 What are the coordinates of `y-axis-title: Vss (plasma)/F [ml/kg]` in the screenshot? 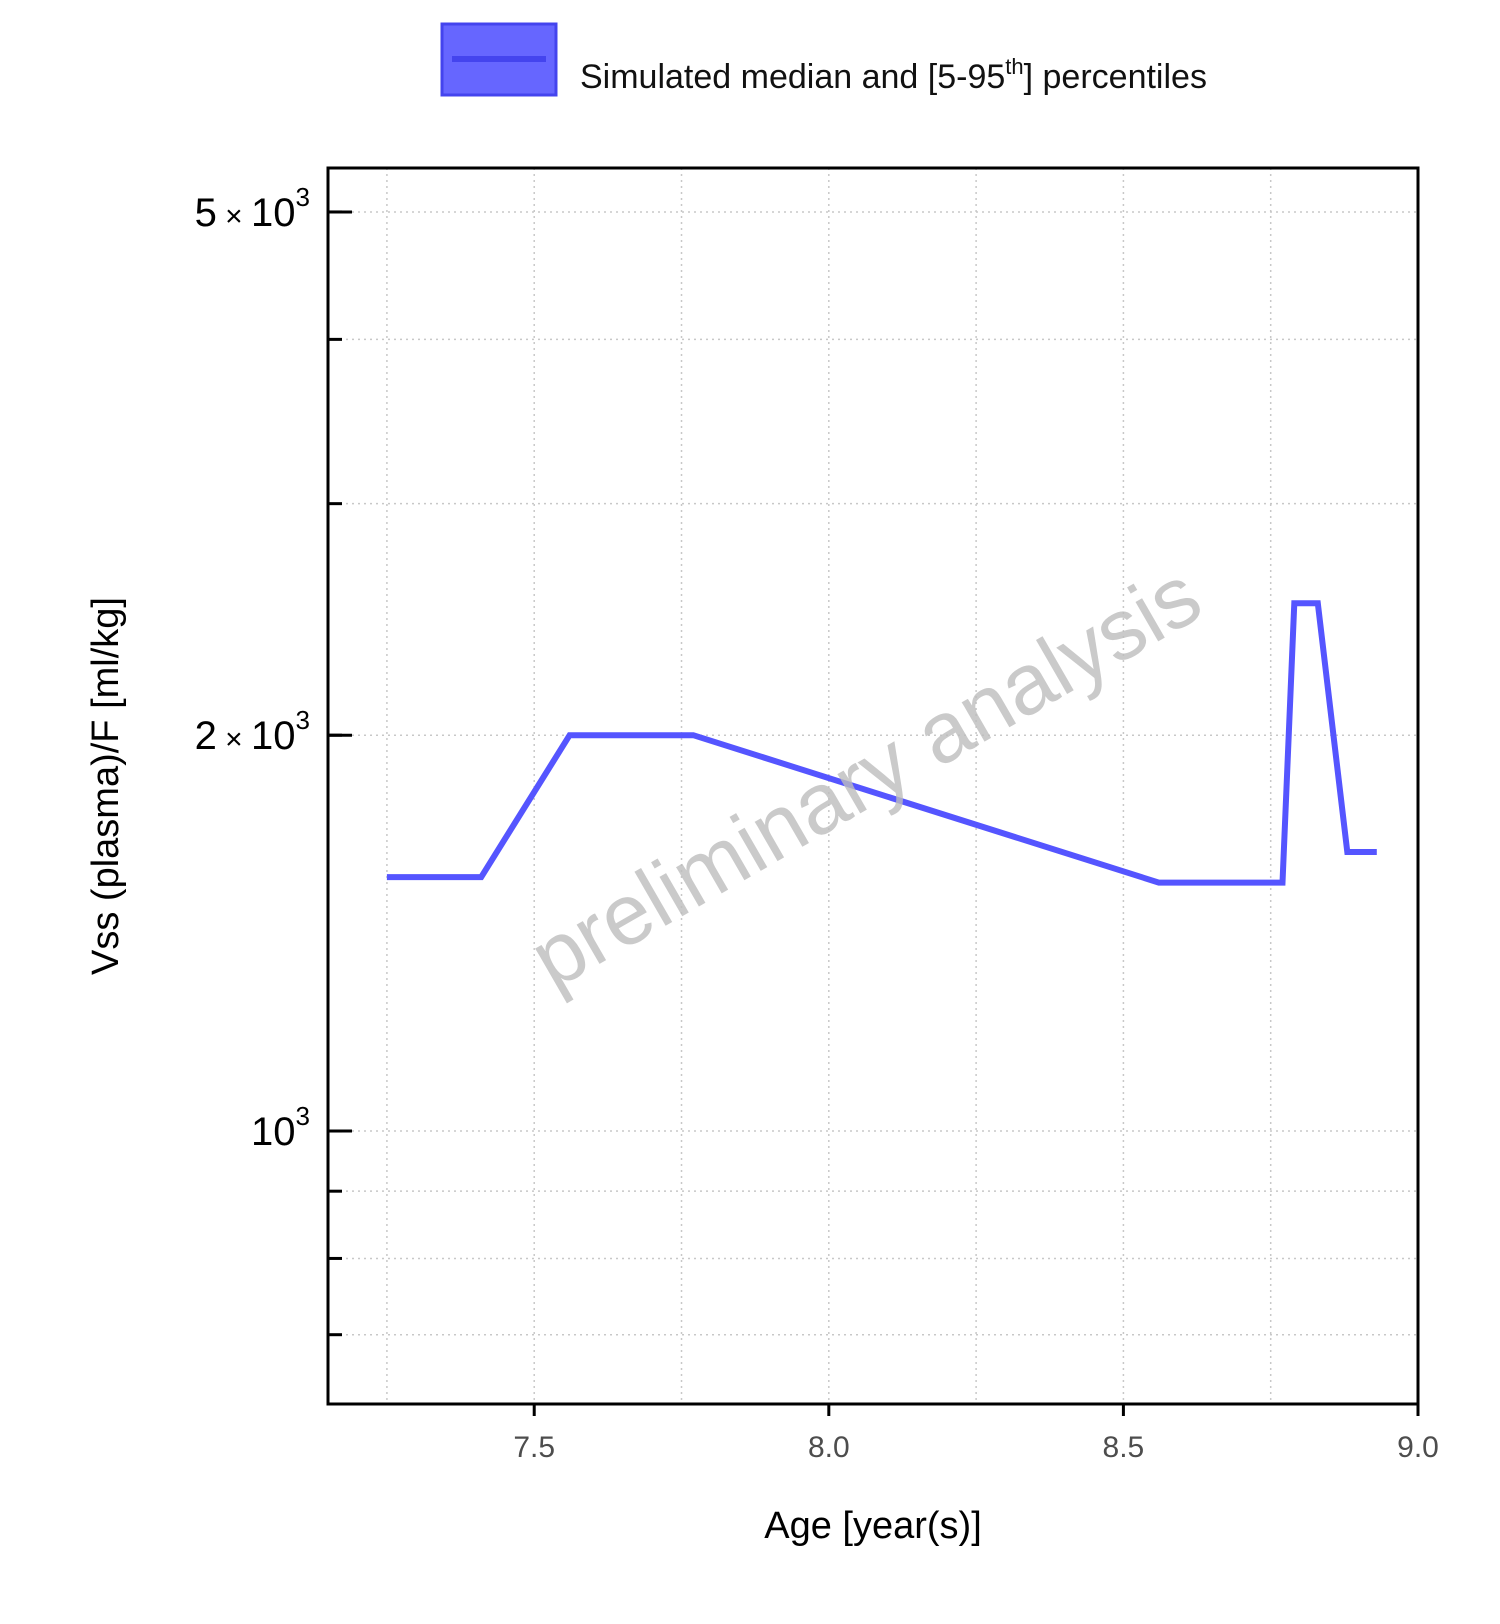 It's located at (106, 786).